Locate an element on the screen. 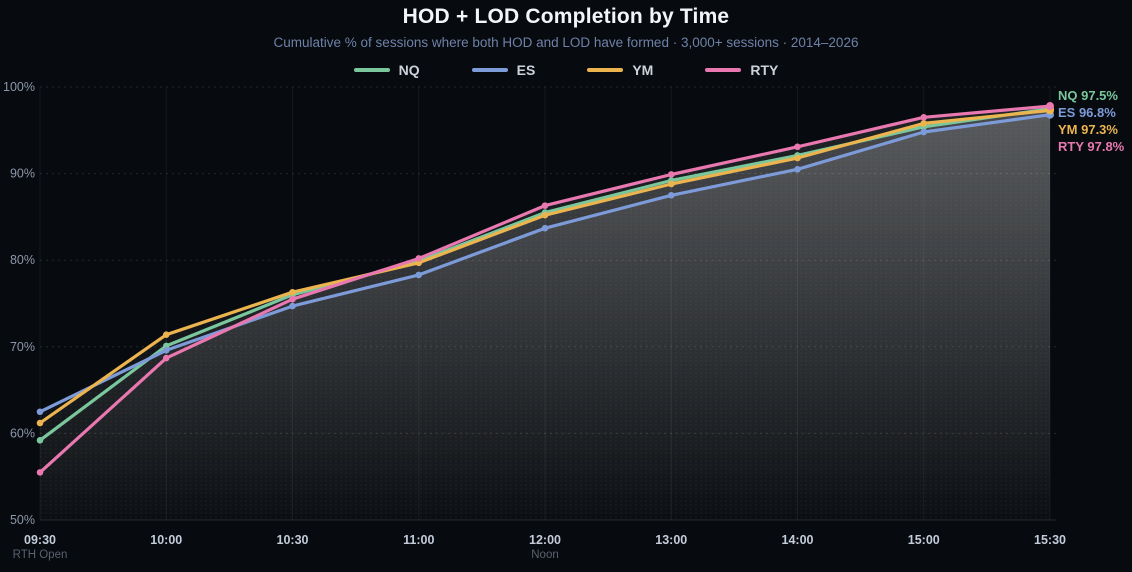 The height and width of the screenshot is (572, 1132). data-point-rty-10:30 is located at coordinates (292, 299).